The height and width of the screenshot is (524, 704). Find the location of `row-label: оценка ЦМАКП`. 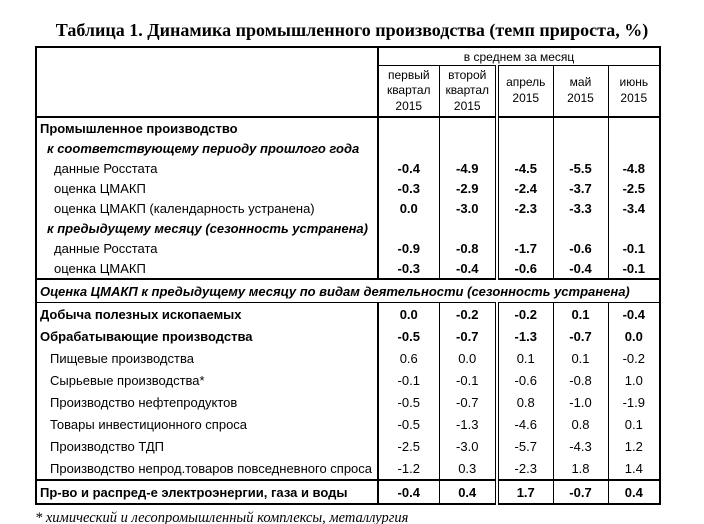

row-label: оценка ЦМАКП is located at coordinates (207, 269).